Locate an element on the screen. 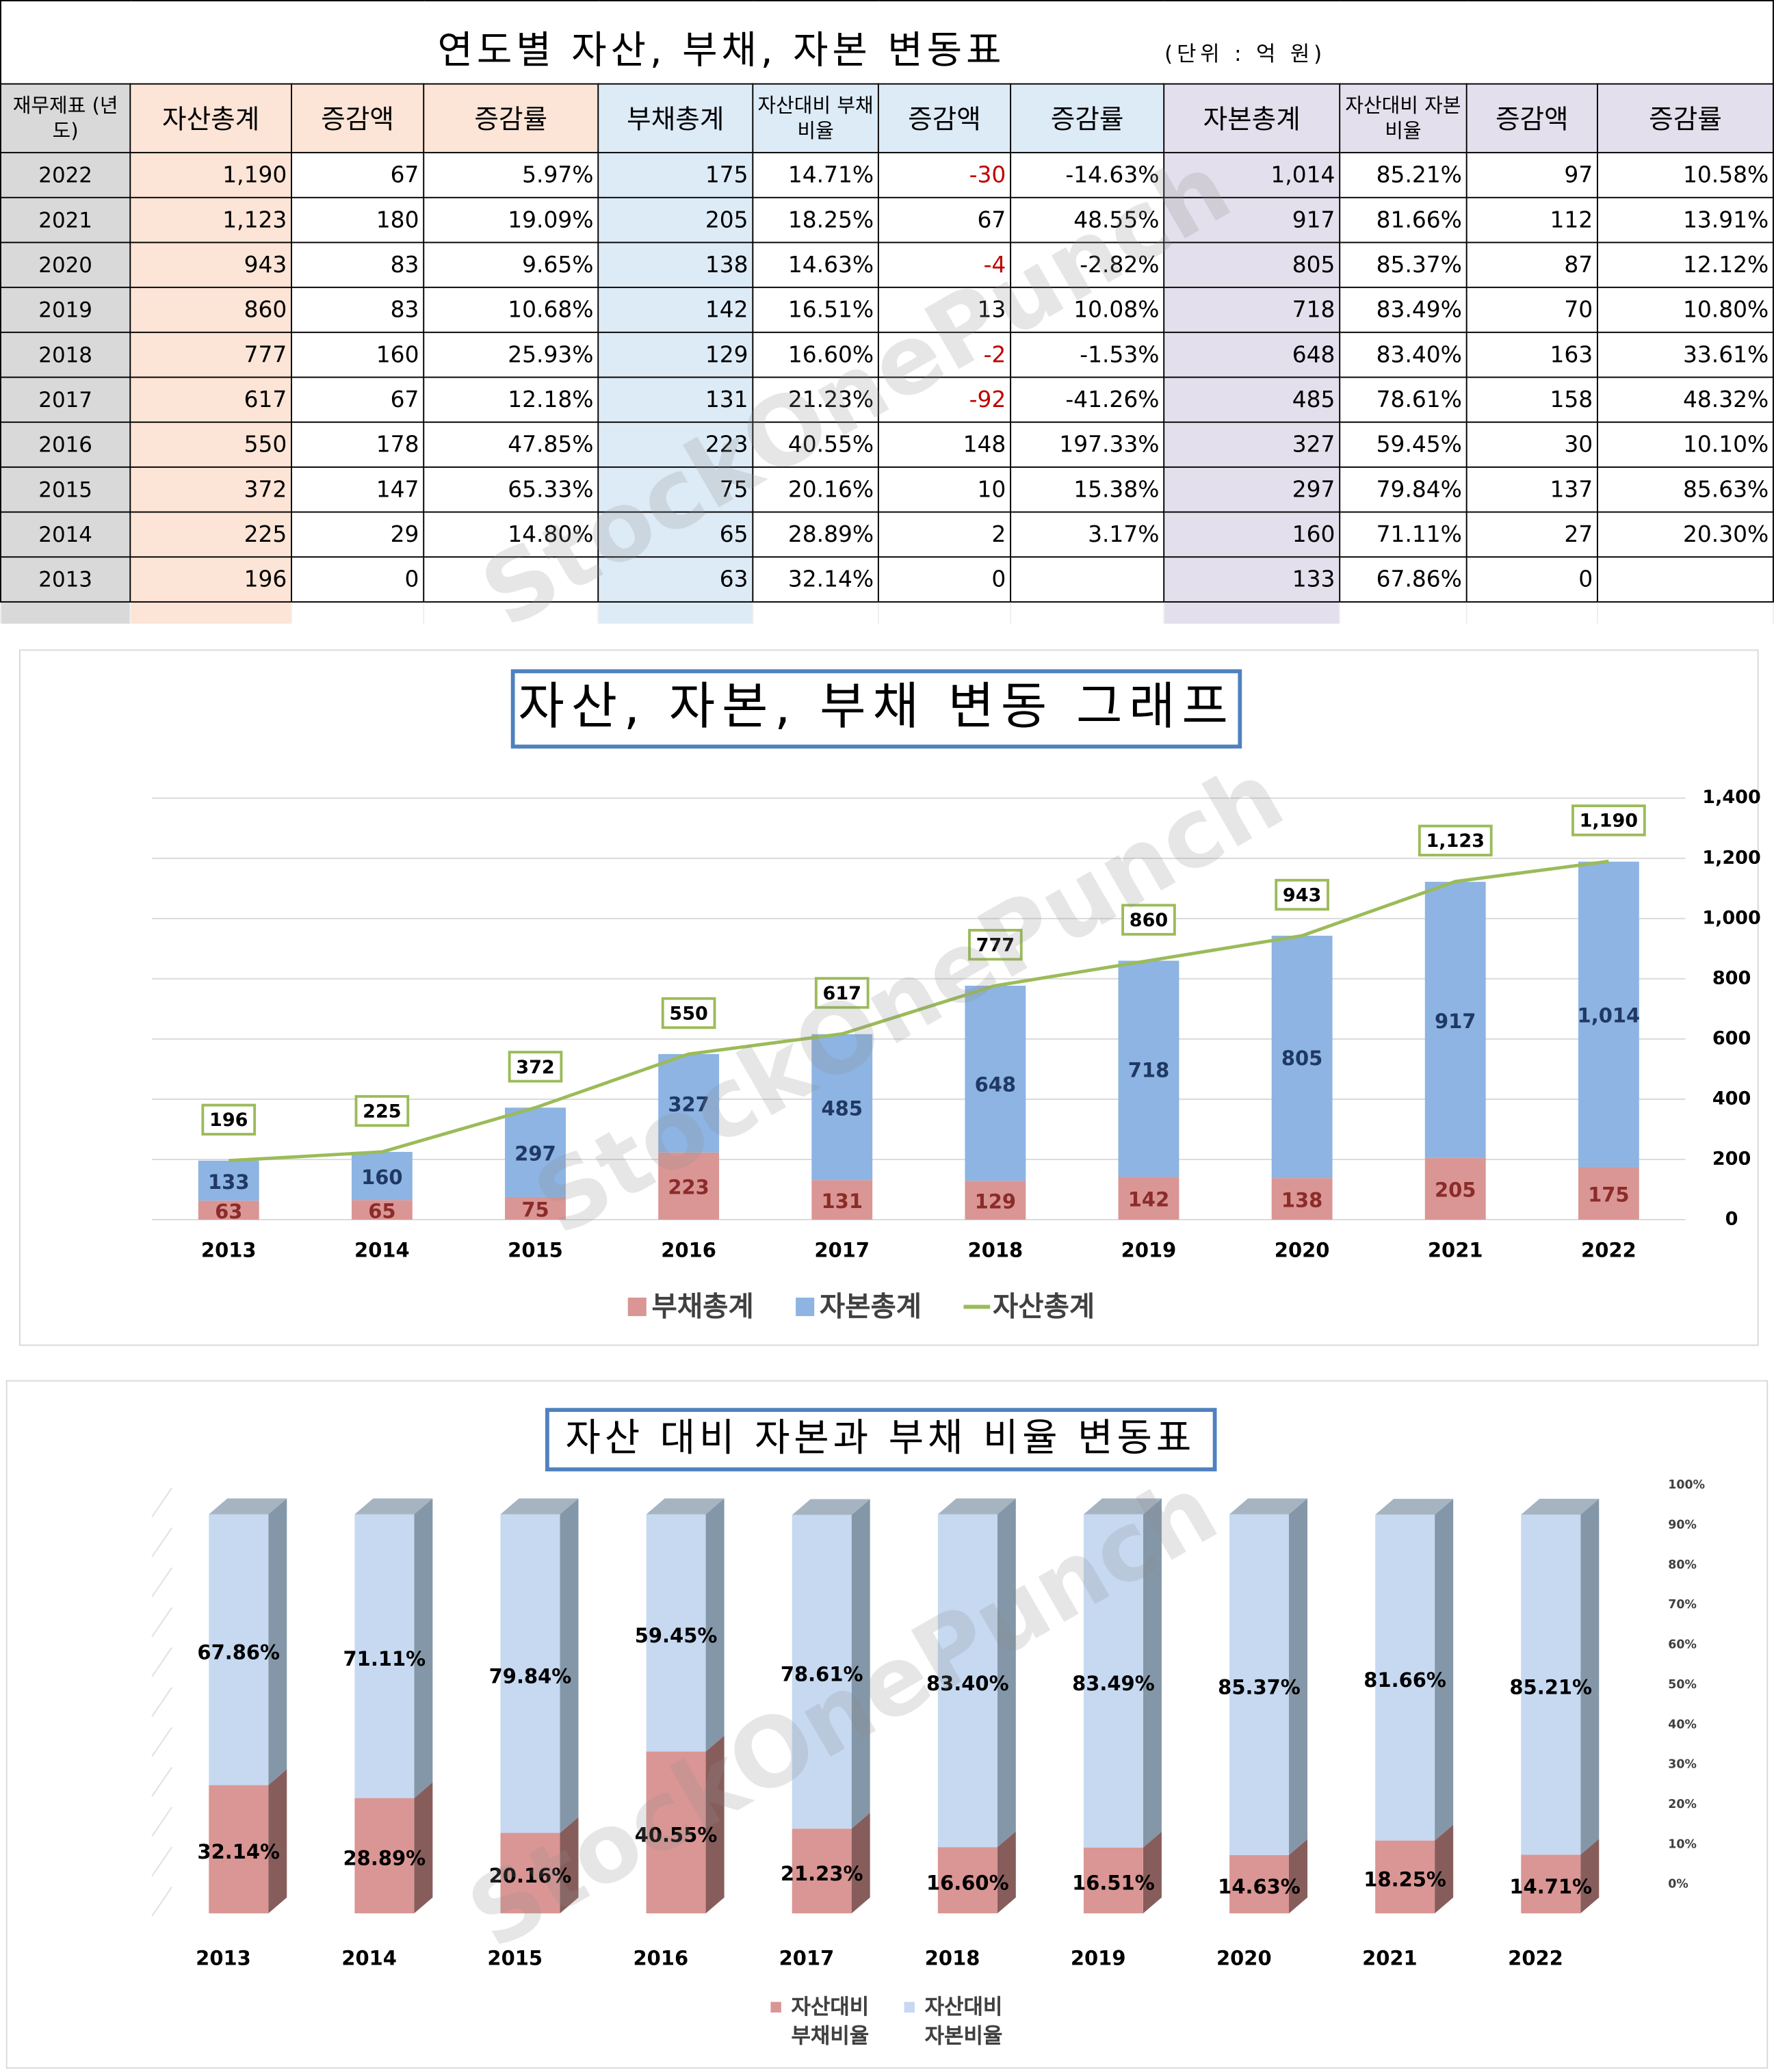  y-tick-label: 10% is located at coordinates (1682, 1844).